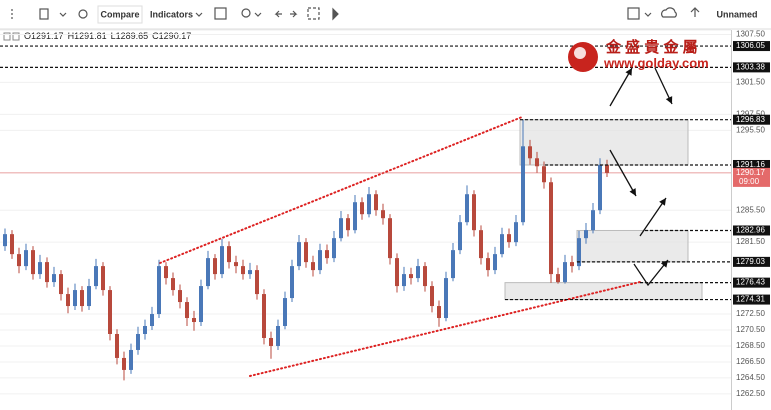  What do you see at coordinates (633, 13) in the screenshot?
I see `chart-style-icon` at bounding box center [633, 13].